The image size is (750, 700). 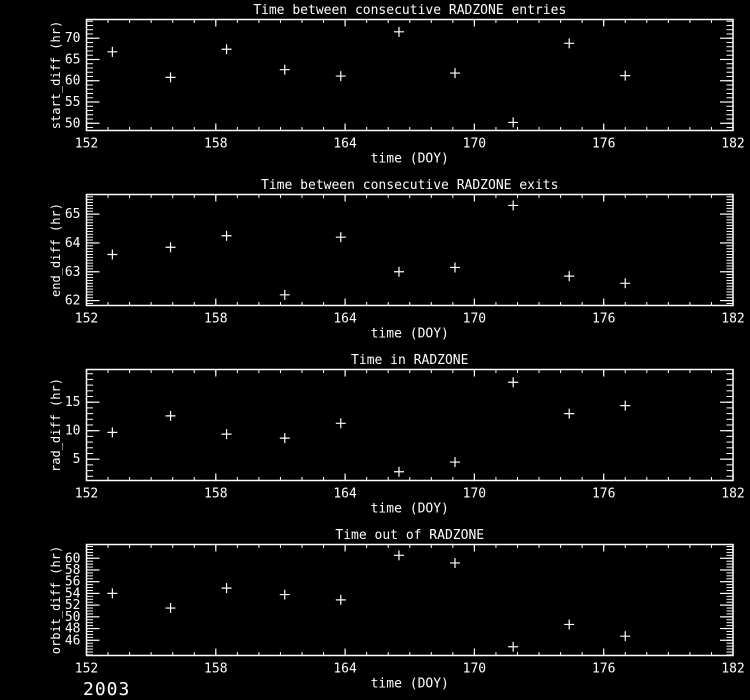 I want to click on y-tick-label: 46, so click(x=73, y=640).